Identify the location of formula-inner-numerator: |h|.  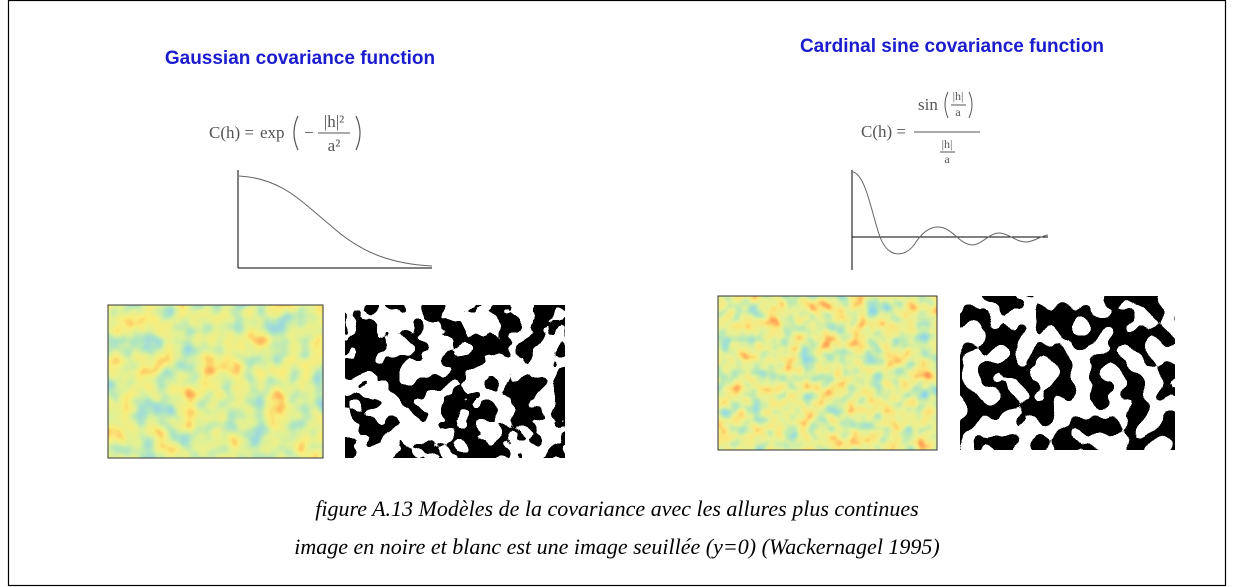
(958, 96).